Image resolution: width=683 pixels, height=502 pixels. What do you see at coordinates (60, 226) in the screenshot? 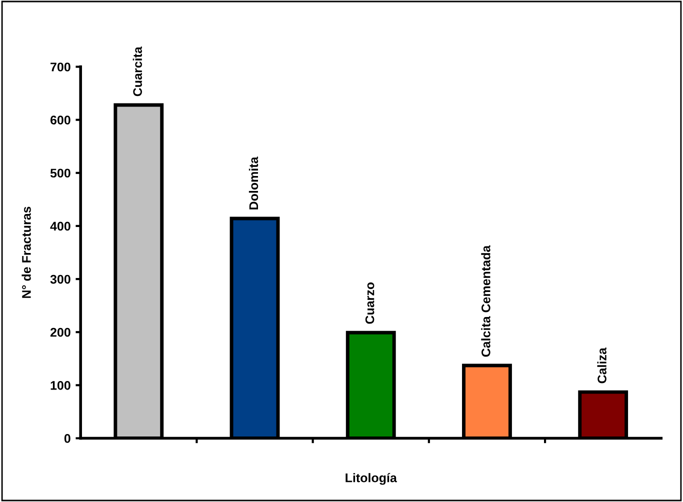
I see `y-tick-label: 400` at bounding box center [60, 226].